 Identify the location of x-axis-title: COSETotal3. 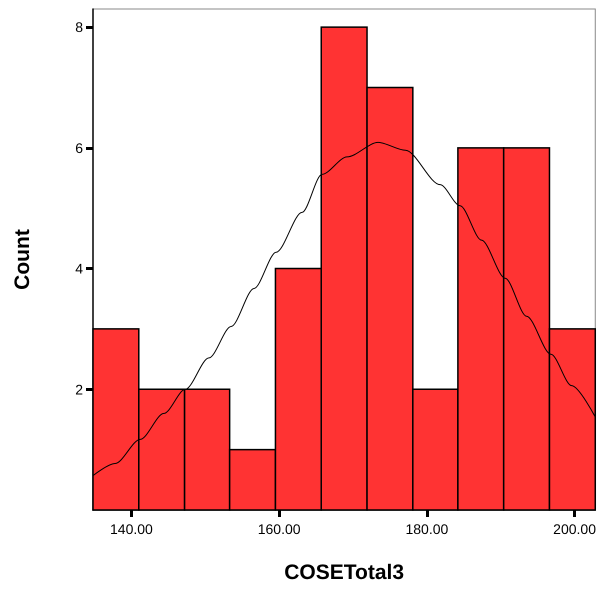
(344, 572).